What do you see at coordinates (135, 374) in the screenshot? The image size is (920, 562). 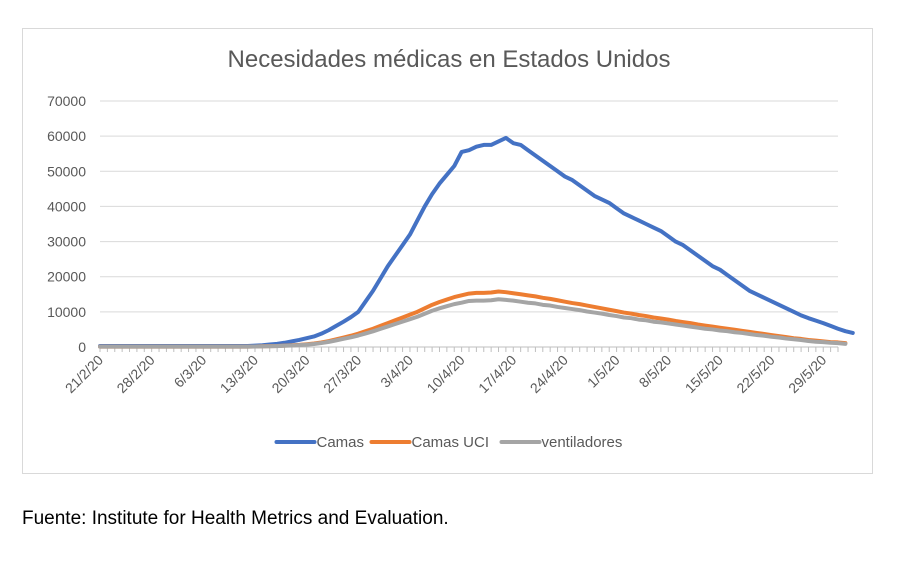 I see `x-tick-label: 28/2/20` at bounding box center [135, 374].